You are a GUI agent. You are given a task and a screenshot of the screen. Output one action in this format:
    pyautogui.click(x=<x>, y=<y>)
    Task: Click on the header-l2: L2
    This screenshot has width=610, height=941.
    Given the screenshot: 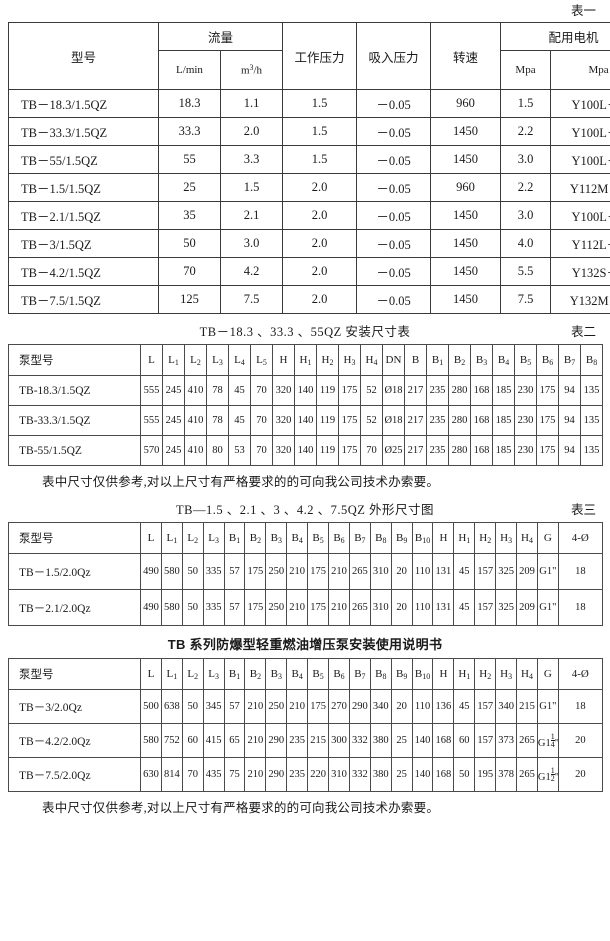 What is the action you would take?
    pyautogui.click(x=192, y=674)
    